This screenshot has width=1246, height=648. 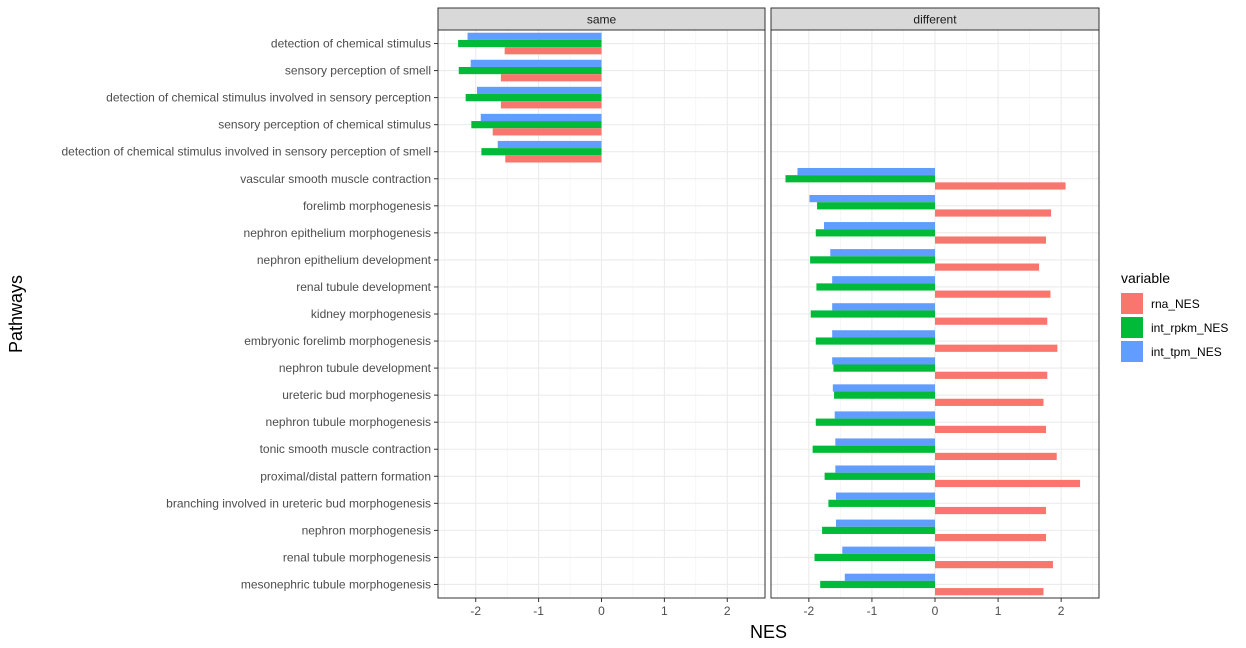 I want to click on bar-int-rpkm-nes-embryonic-forelimb-morphogenesis, so click(x=875, y=341).